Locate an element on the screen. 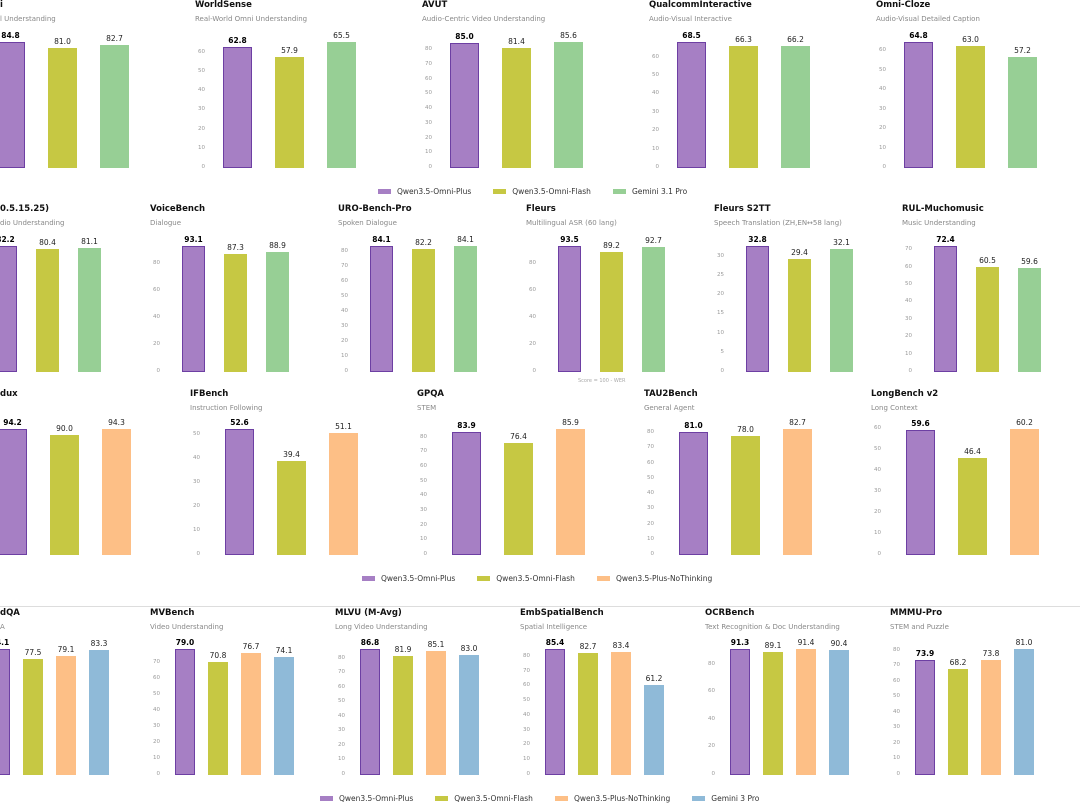 The image size is (1080, 810). chart-subtitle: A is located at coordinates (2, 627).